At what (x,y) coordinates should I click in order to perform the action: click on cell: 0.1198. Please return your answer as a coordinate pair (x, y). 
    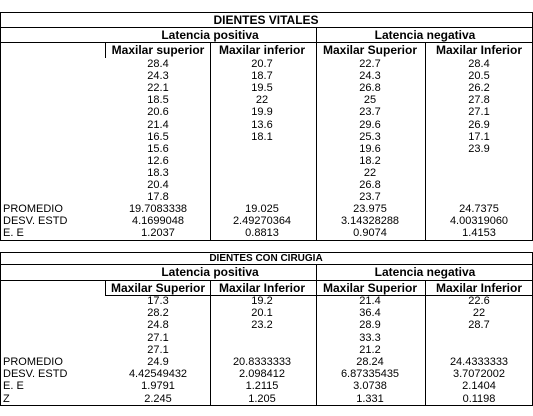
    Looking at the image, I should click on (479, 398).